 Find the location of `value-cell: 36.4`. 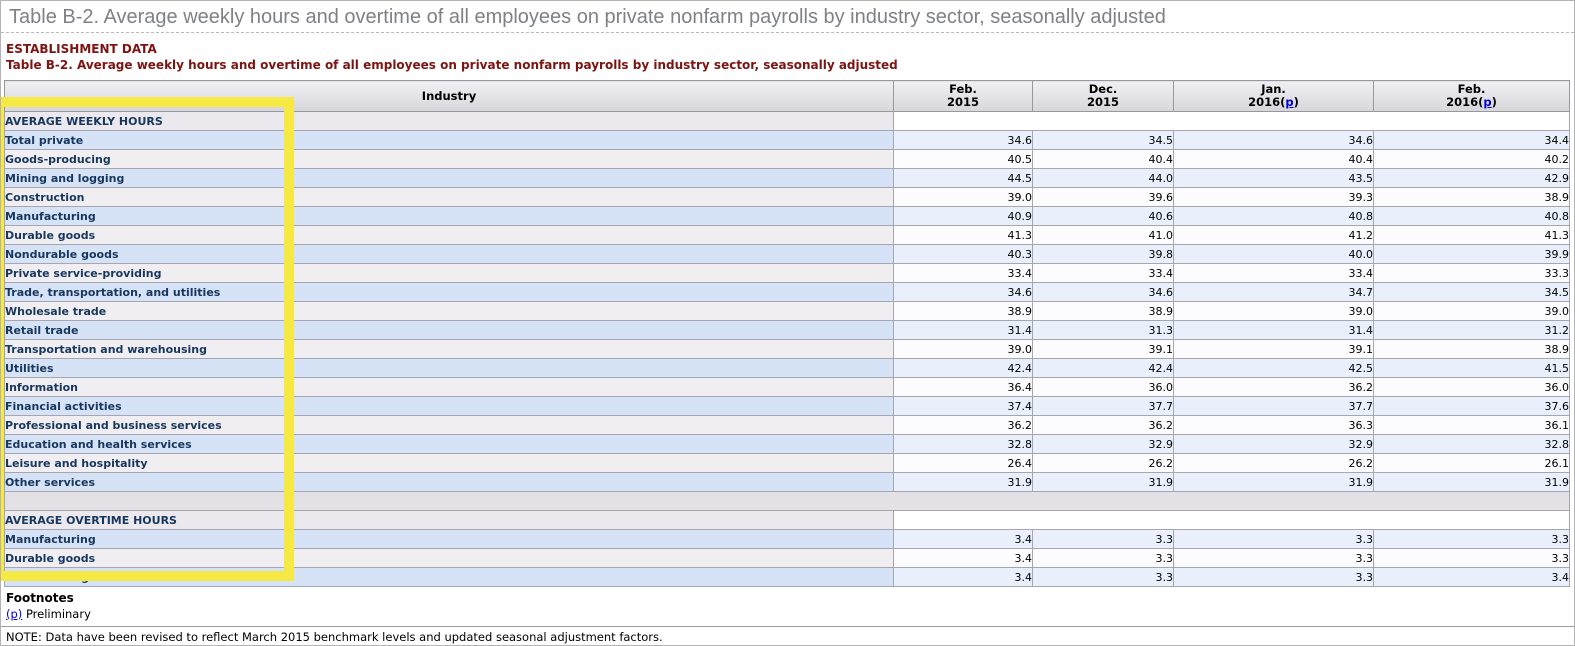

value-cell: 36.4 is located at coordinates (963, 387).